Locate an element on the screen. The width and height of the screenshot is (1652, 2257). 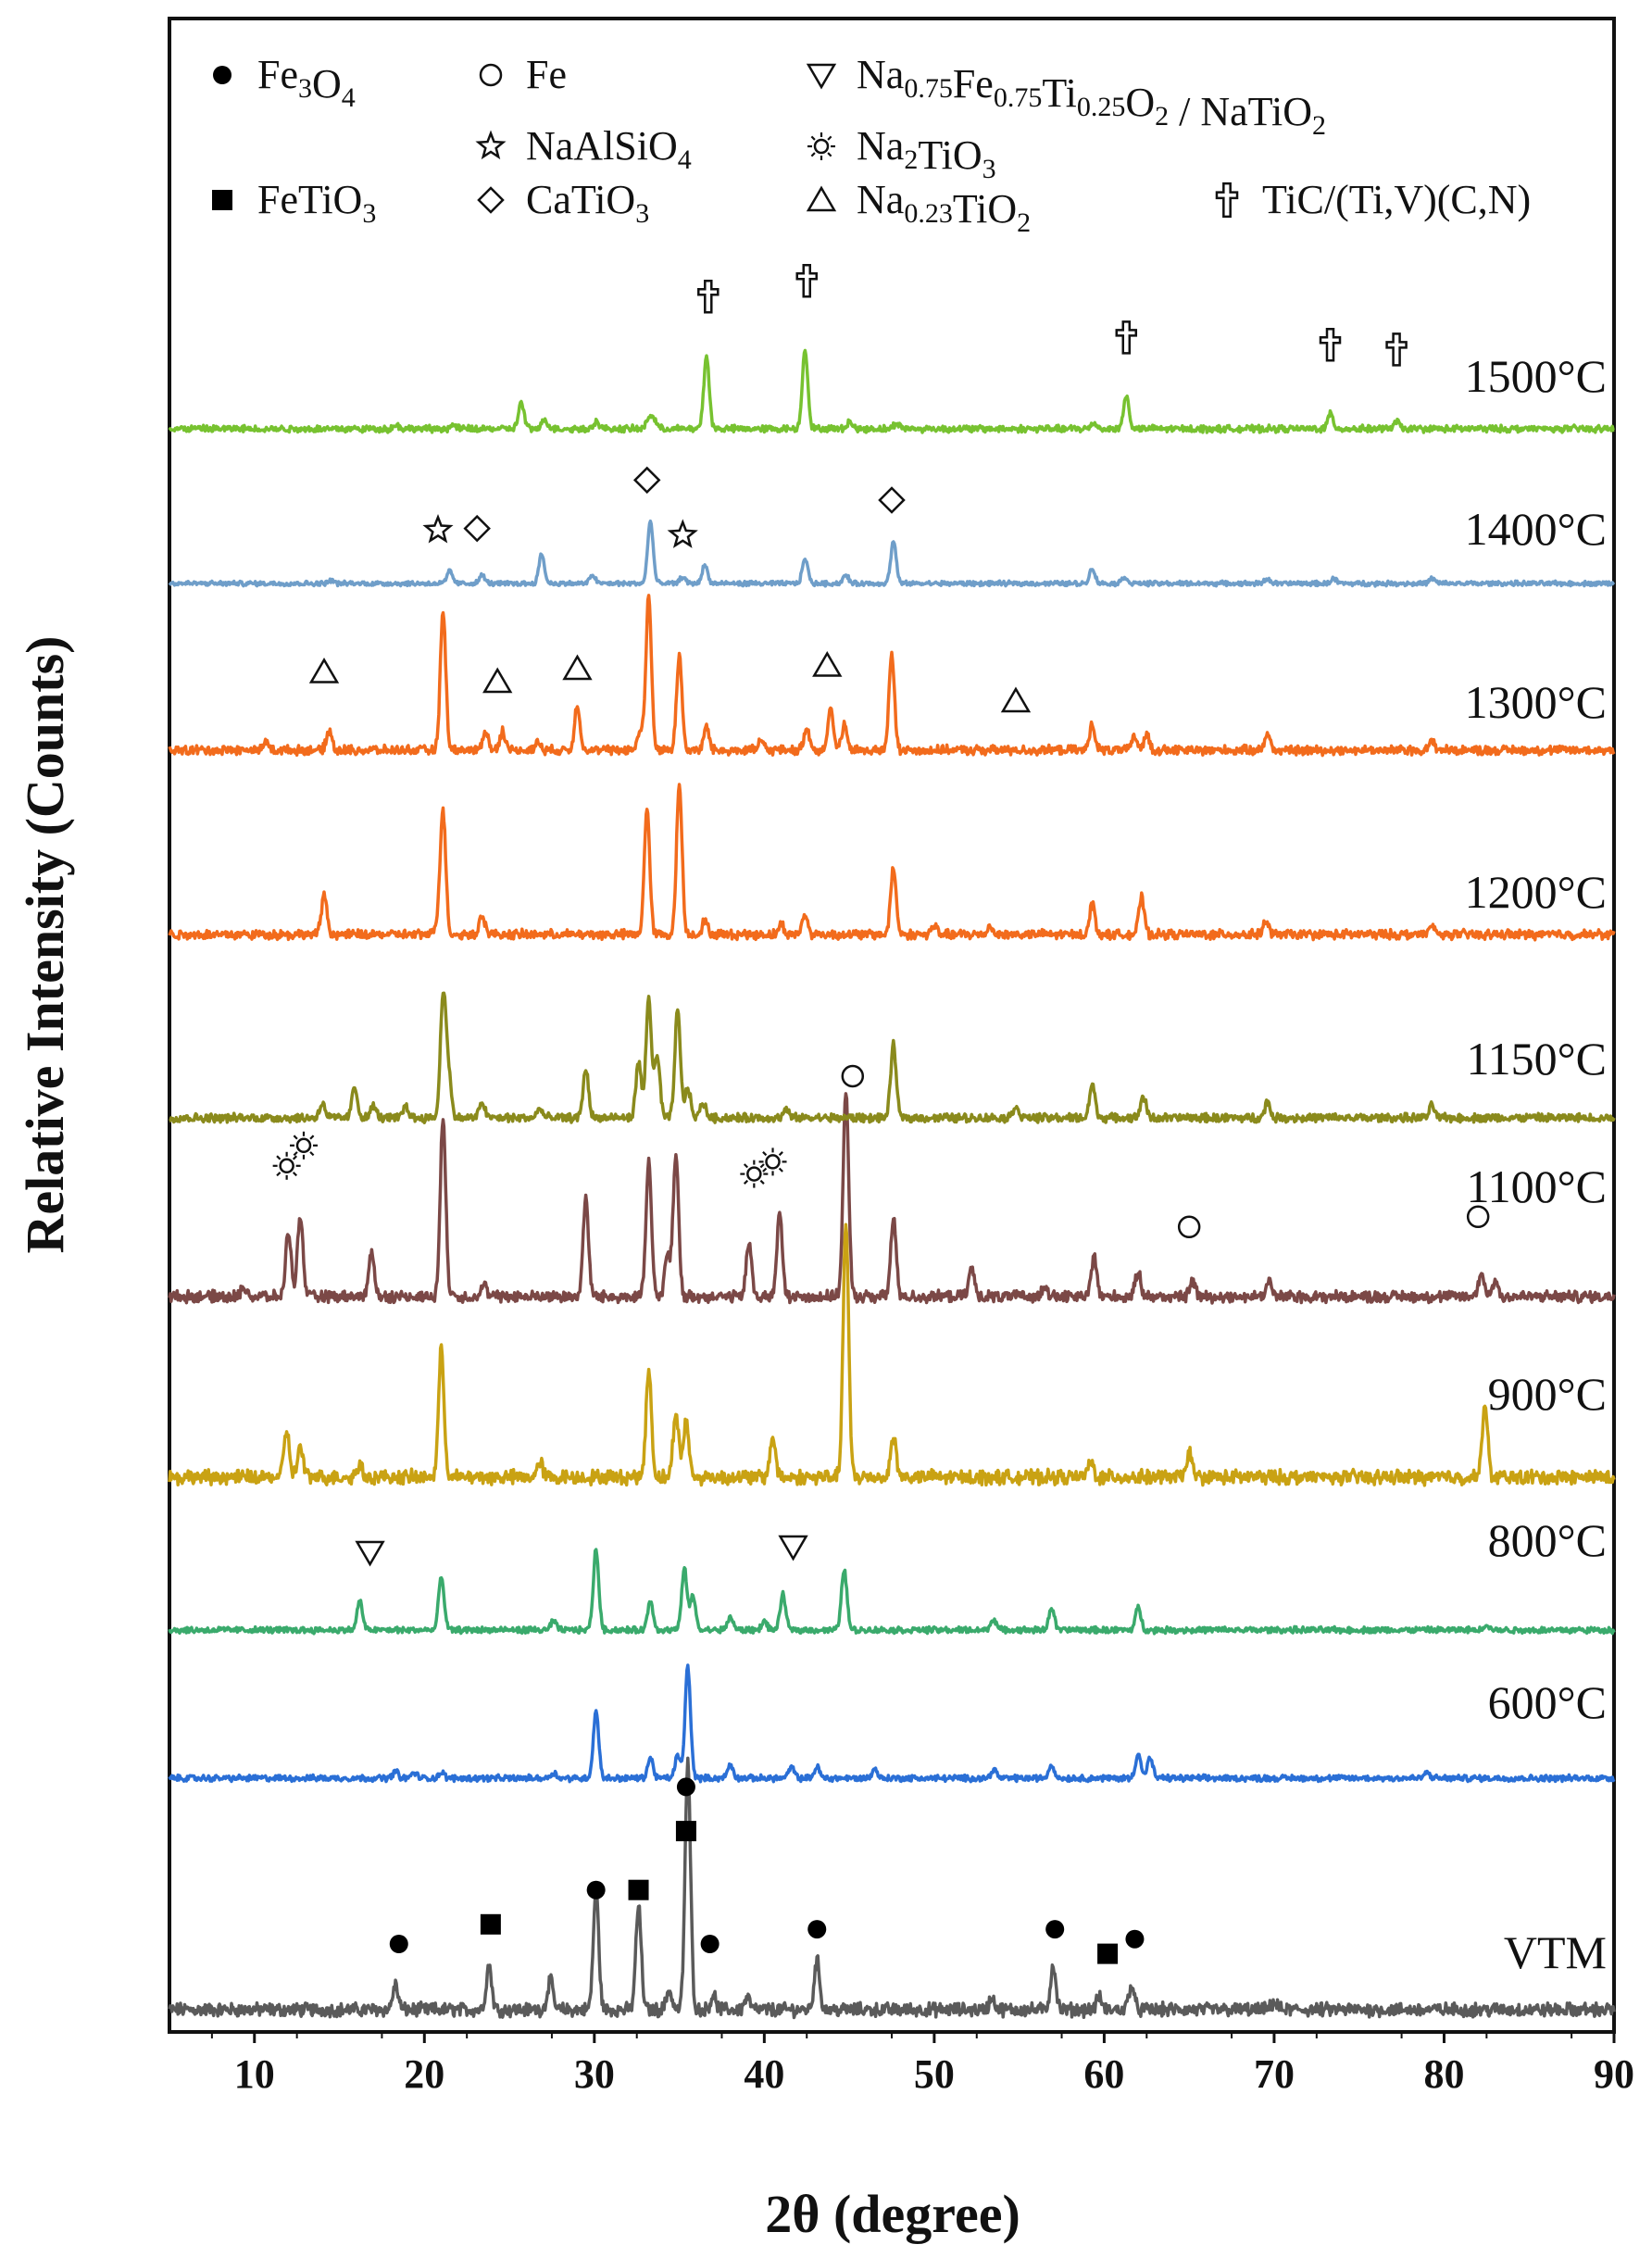
legend-item: Na2TiO3 is located at coordinates (901, 153).